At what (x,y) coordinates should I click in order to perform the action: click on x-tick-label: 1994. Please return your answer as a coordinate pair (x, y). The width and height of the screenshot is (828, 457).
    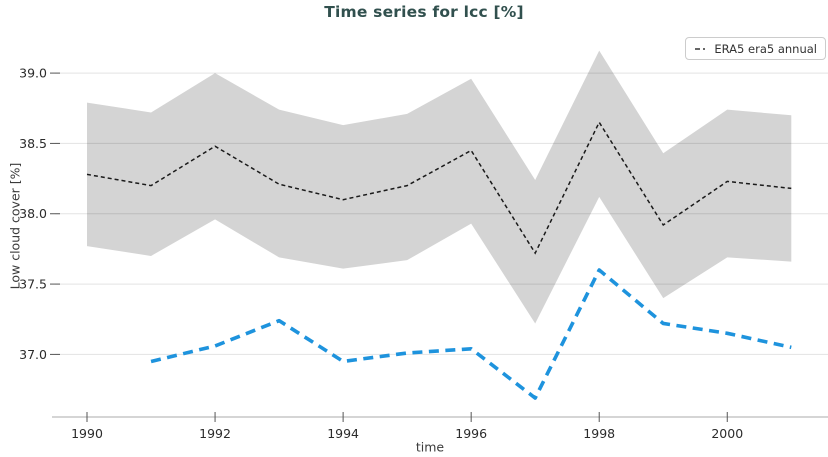
    Looking at the image, I should click on (343, 433).